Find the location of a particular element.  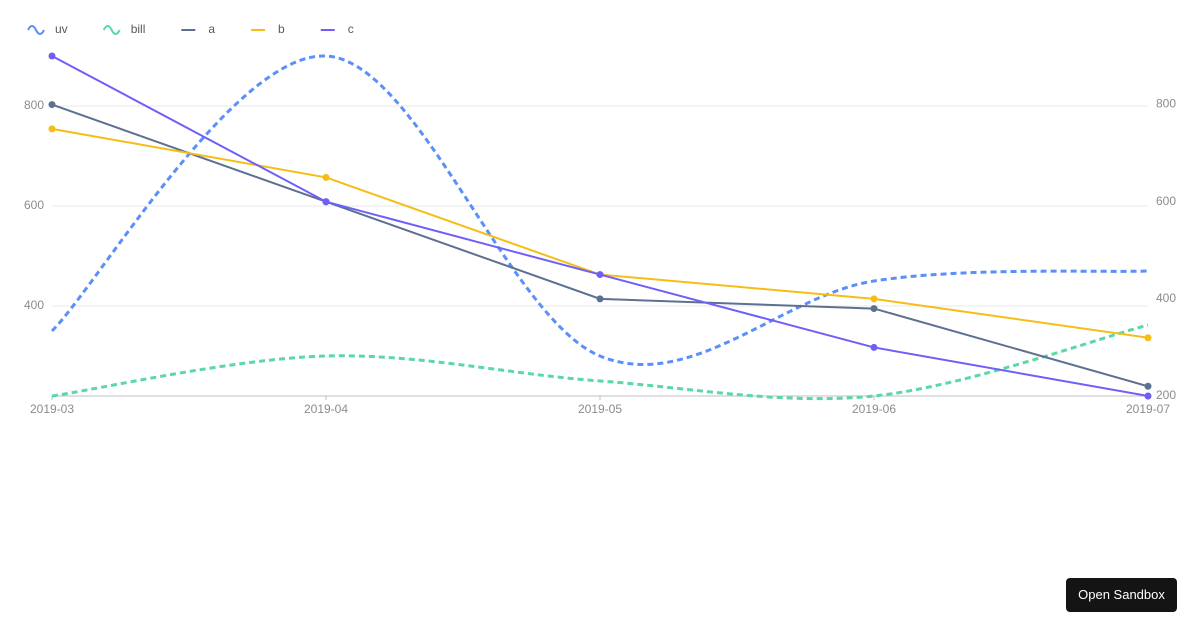

x-tick-label: 2019-03 is located at coordinates (52, 409).